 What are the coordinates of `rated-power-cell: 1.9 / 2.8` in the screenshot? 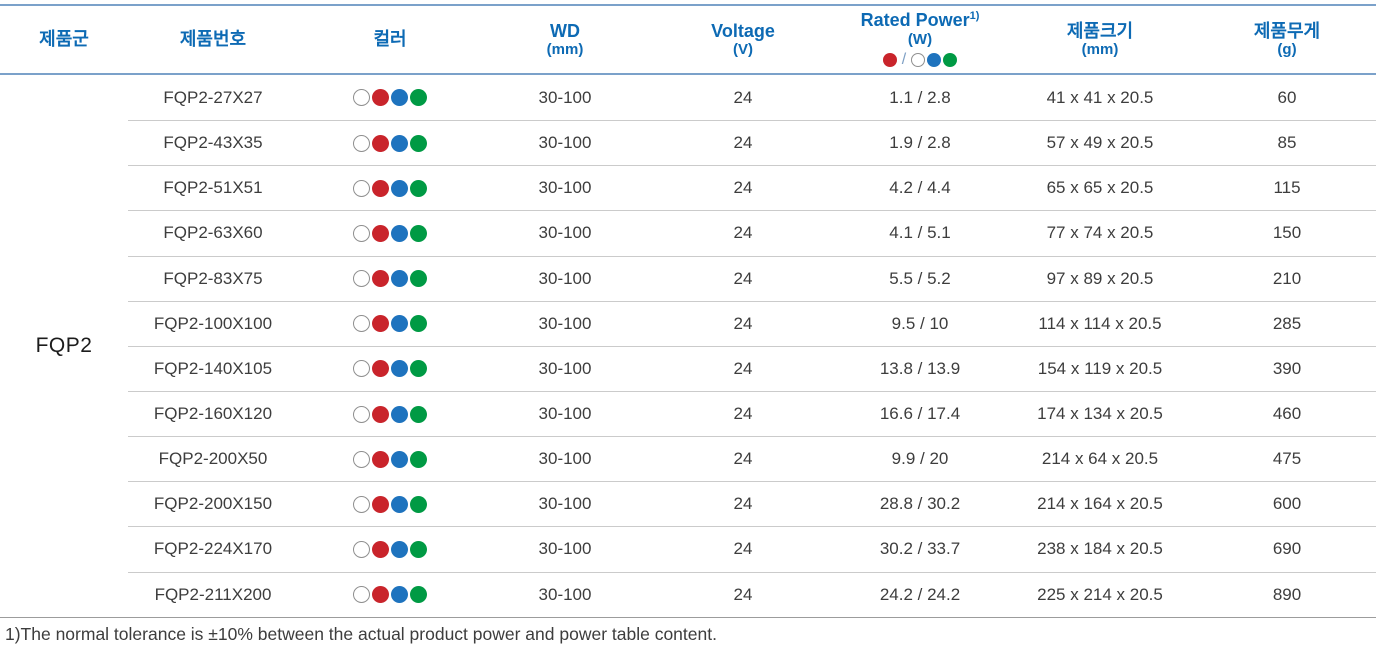 It's located at (920, 142).